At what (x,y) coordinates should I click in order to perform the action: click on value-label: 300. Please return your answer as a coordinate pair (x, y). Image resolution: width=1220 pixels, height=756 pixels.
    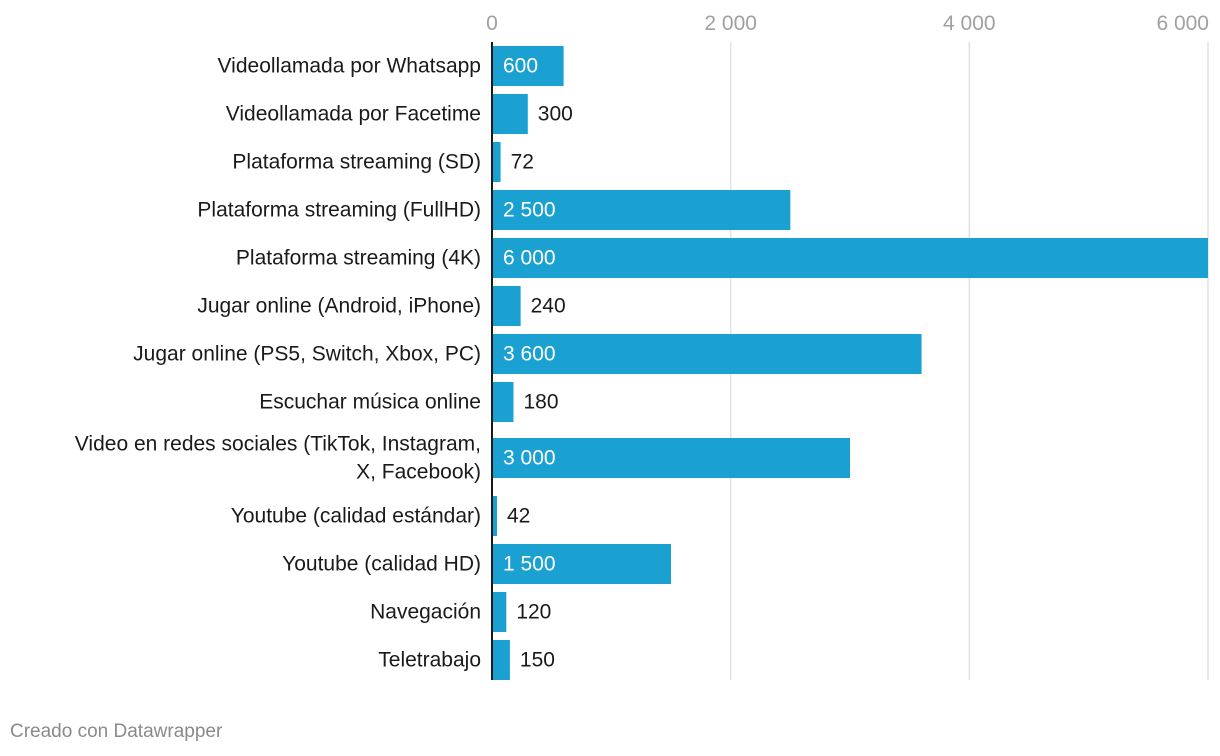
    Looking at the image, I should click on (555, 114).